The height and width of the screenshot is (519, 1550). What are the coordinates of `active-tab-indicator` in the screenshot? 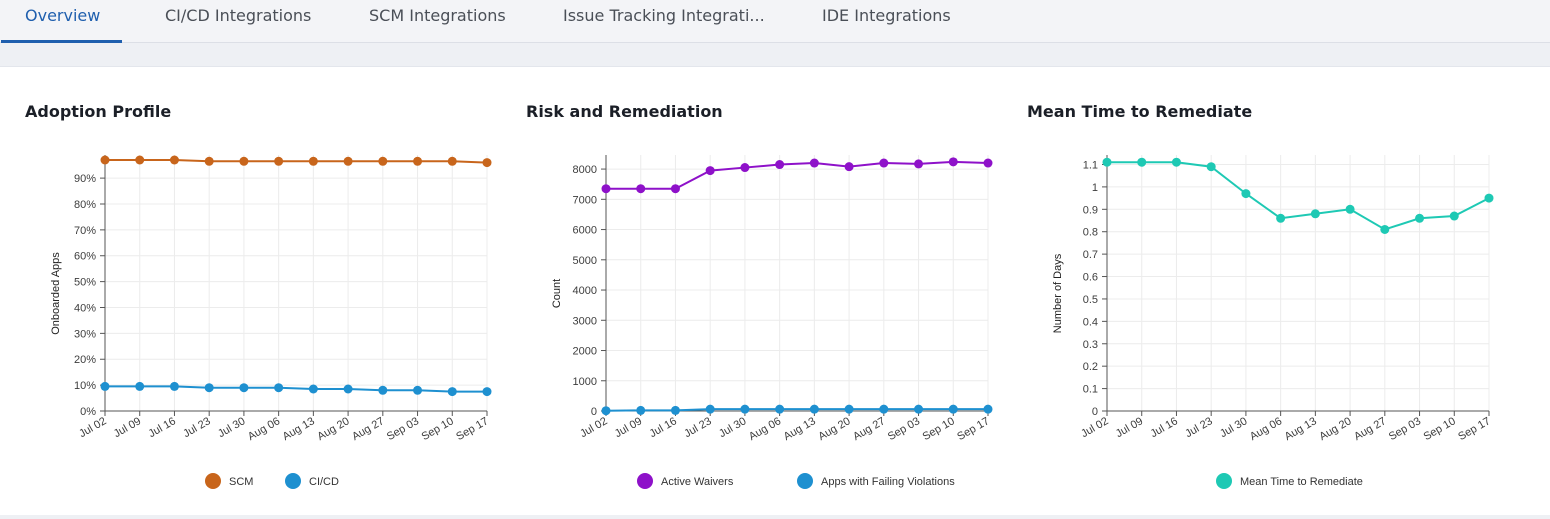 It's located at (61, 41).